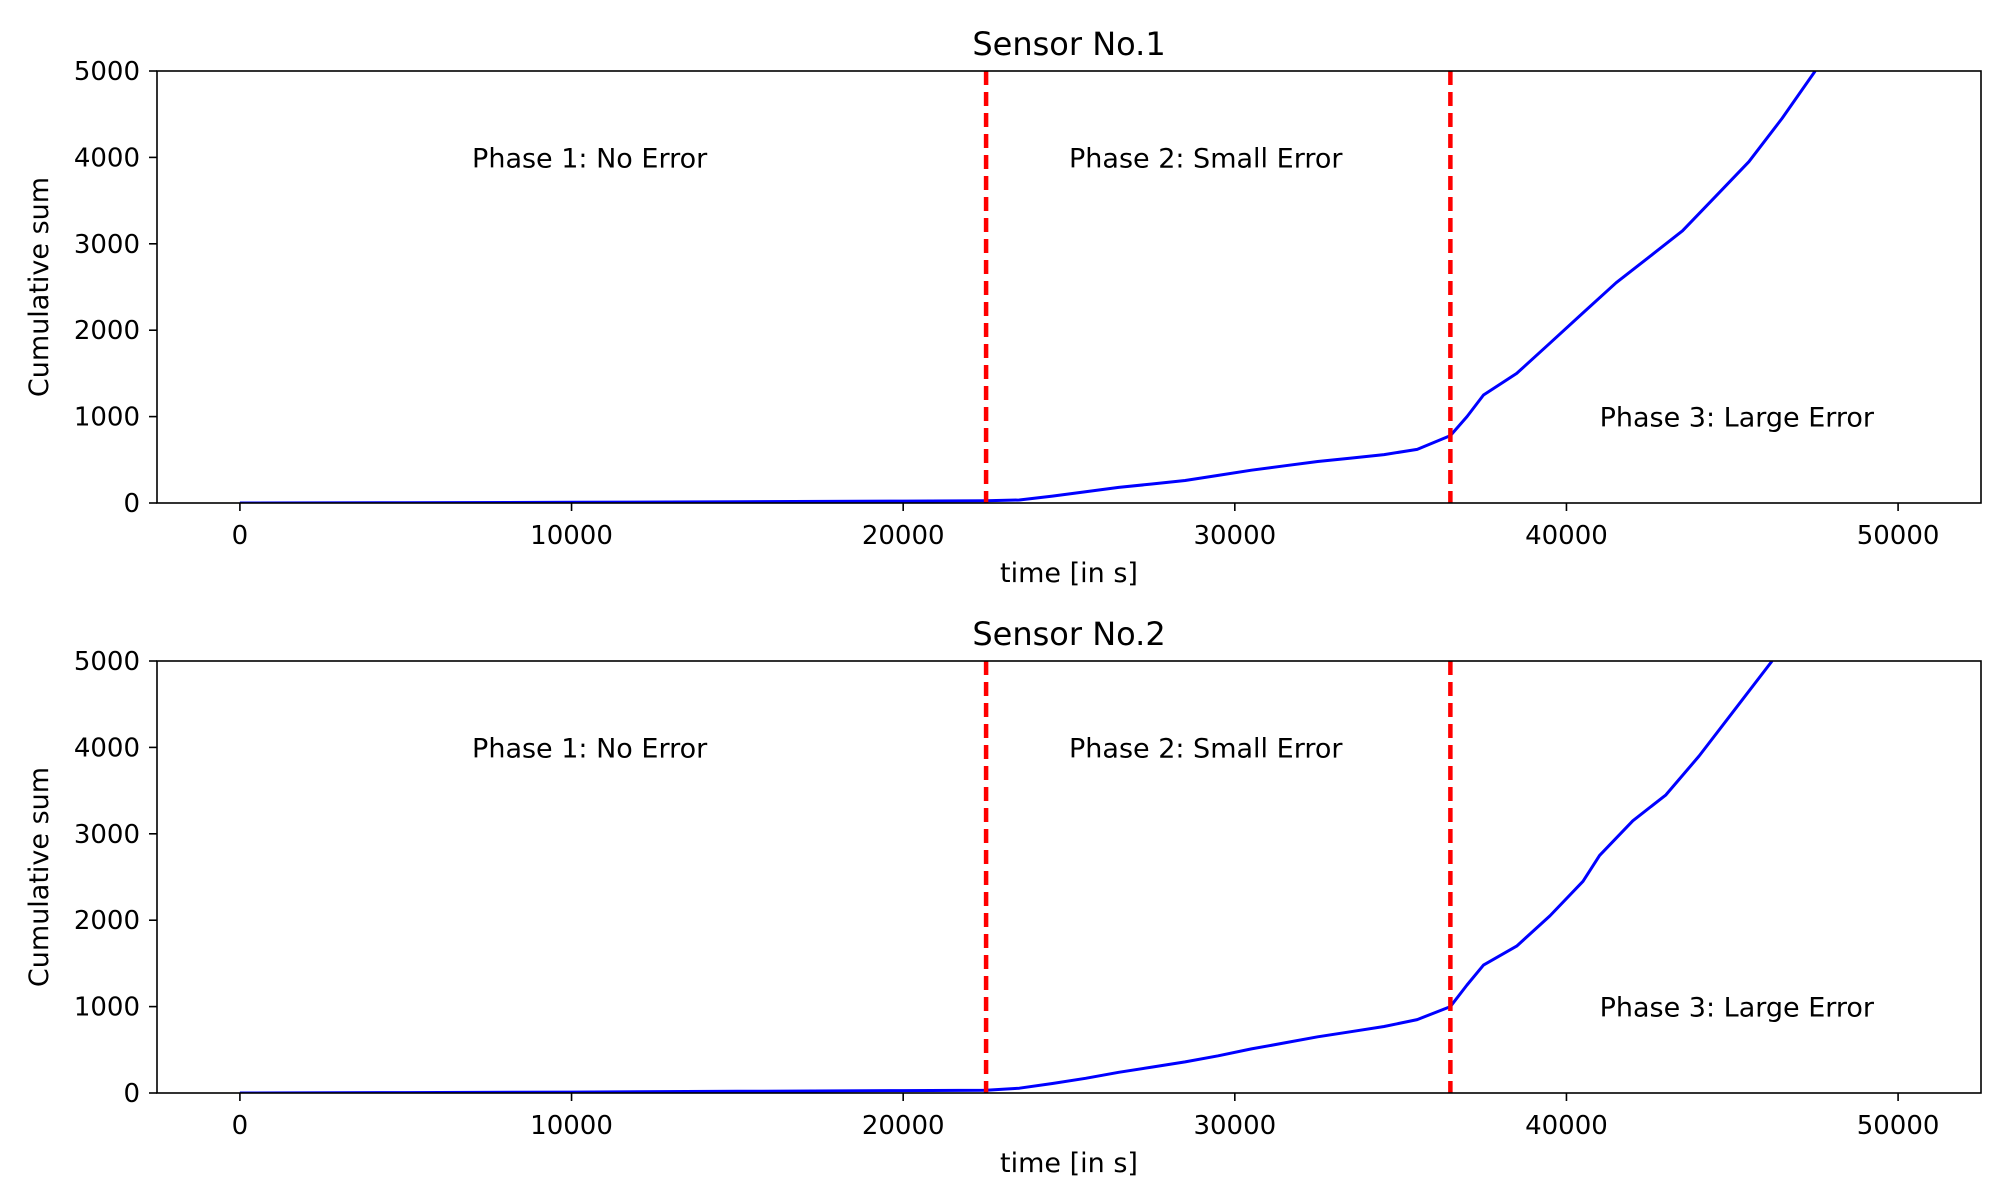 This screenshot has height=1200, width=2000. Describe the element at coordinates (1068, 634) in the screenshot. I see `chart-title: Sensor No.2` at that location.